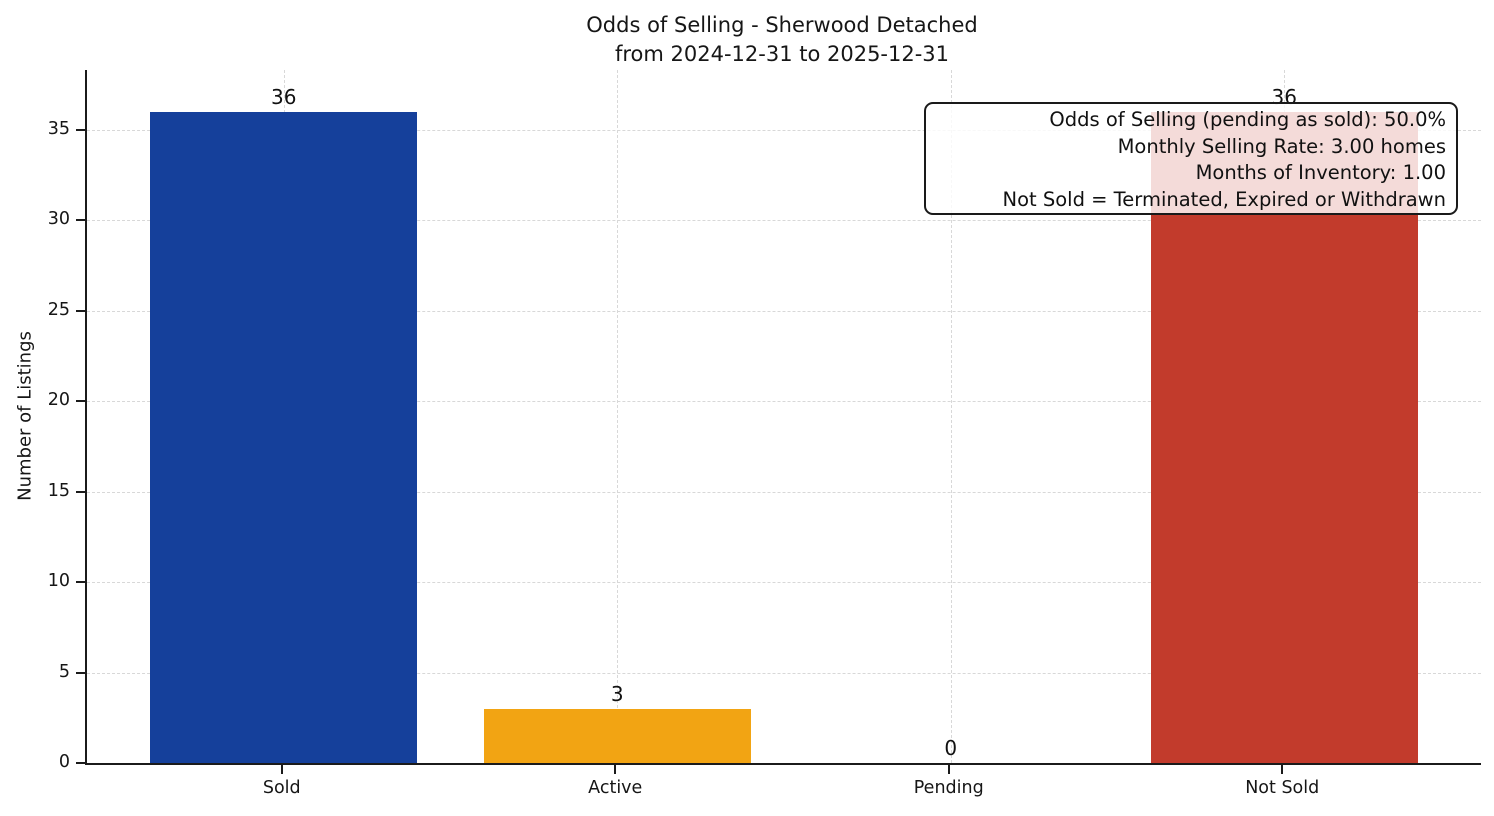 The width and height of the screenshot is (1494, 816). Describe the element at coordinates (1320, 172) in the screenshot. I see `stat-months-of-inventory: Months of Inventory: 1.00` at that location.